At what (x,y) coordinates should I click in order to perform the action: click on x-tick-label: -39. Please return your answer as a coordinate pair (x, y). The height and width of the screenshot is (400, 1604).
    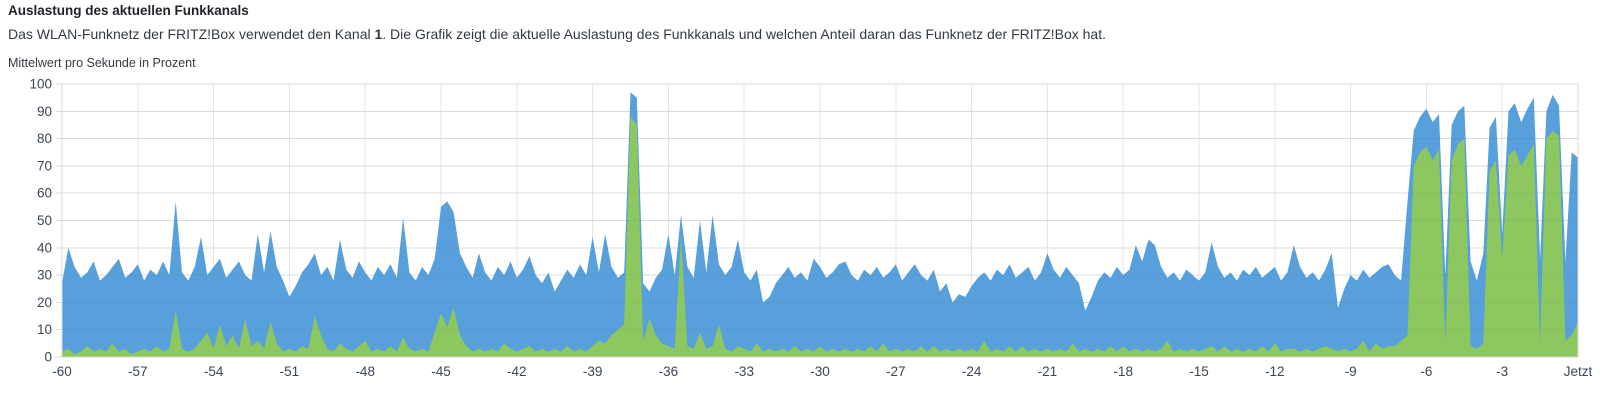
    Looking at the image, I should click on (593, 371).